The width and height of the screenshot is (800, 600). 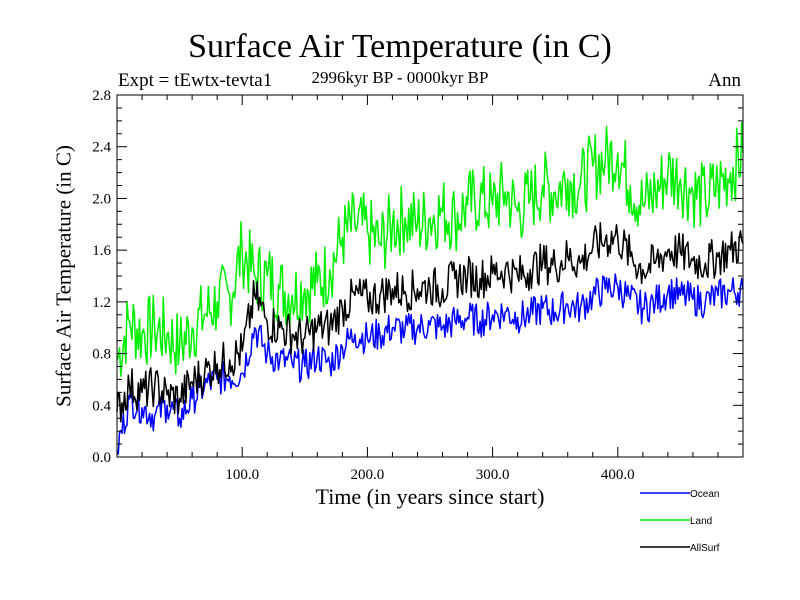 What do you see at coordinates (101, 355) in the screenshot?
I see `y-tick-label: 0.8` at bounding box center [101, 355].